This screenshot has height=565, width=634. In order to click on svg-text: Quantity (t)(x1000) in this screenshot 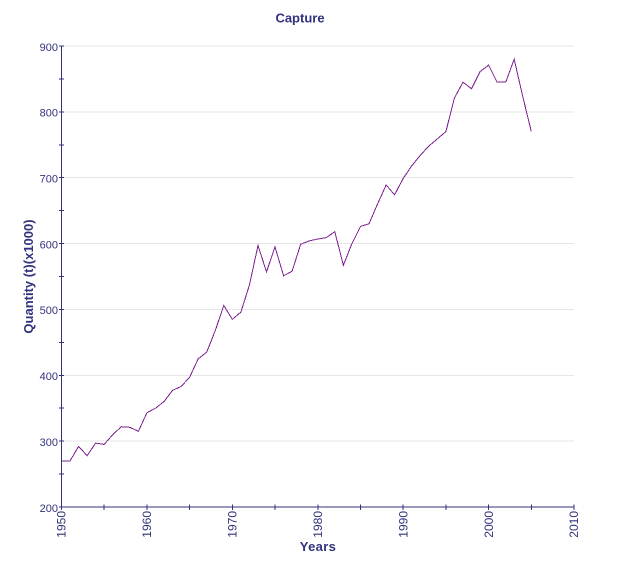, I will do `click(28, 276)`.